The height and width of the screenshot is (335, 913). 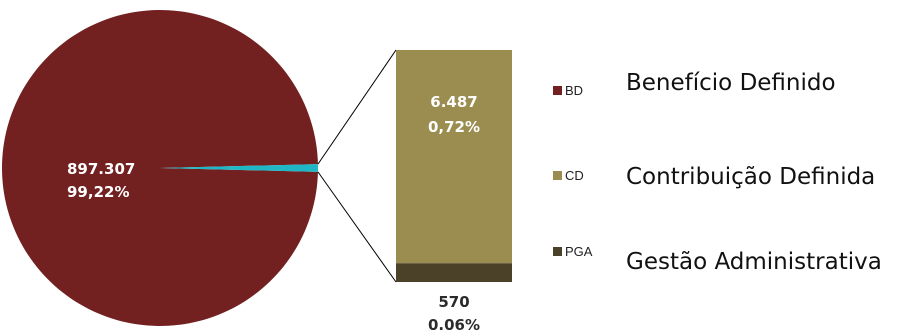 What do you see at coordinates (98, 192) in the screenshot?
I see `label-bd-percent: 99,22%` at bounding box center [98, 192].